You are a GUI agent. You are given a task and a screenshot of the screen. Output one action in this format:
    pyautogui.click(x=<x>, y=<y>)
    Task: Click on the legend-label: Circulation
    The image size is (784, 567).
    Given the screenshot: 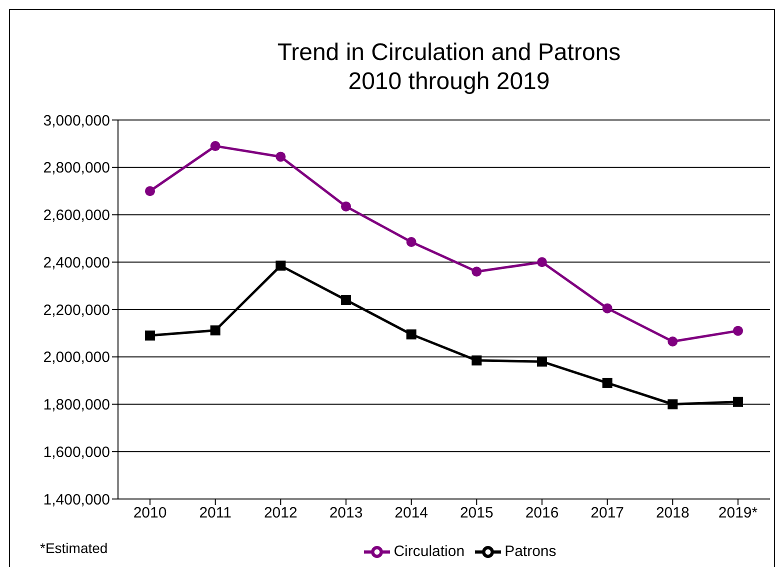 What is the action you would take?
    pyautogui.click(x=429, y=551)
    